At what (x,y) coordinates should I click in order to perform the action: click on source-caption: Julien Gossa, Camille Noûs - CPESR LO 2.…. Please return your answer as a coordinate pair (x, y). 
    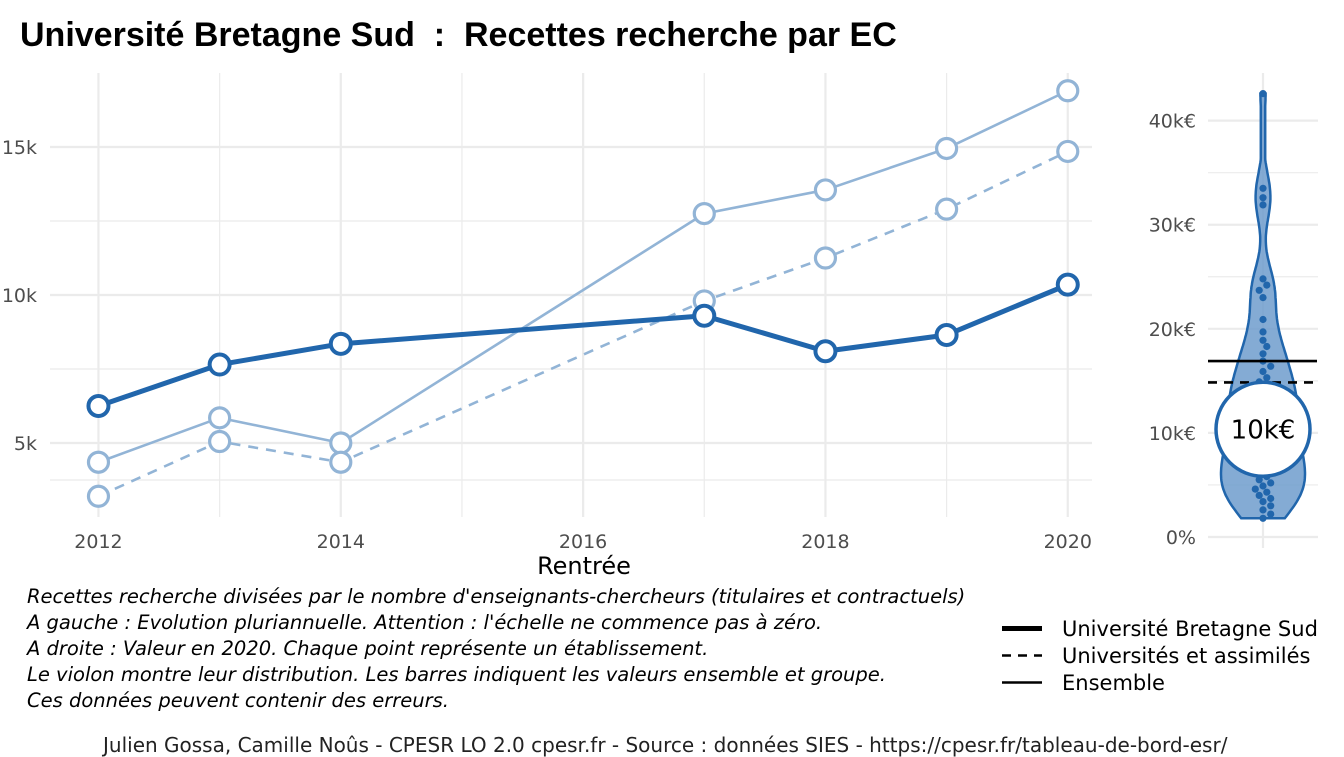
    Looking at the image, I should click on (665, 745).